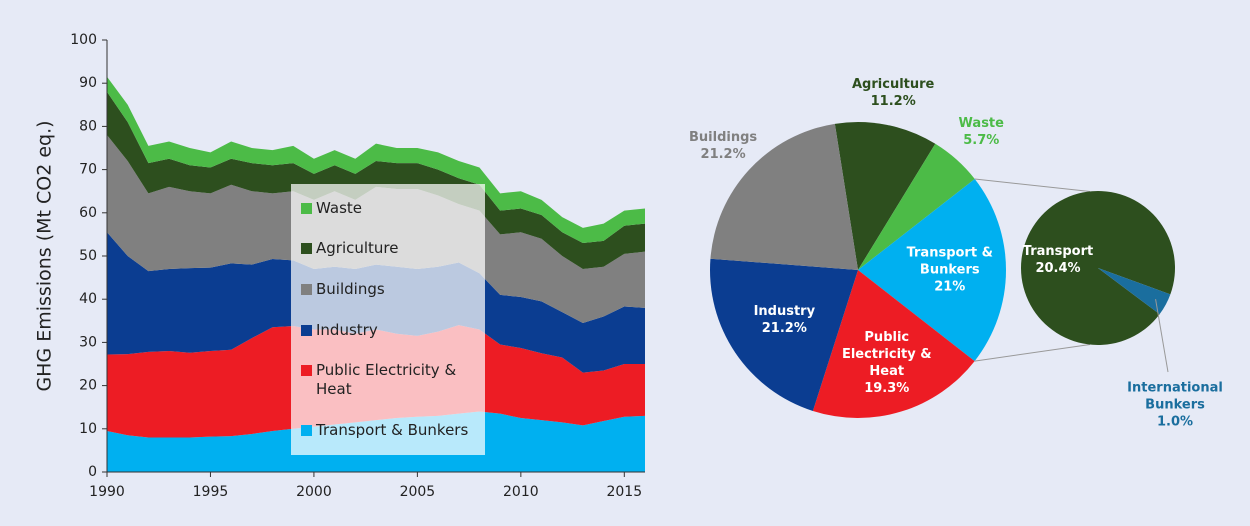 Image resolution: width=1250 pixels, height=526 pixels. Describe the element at coordinates (1058, 251) in the screenshot. I see `slice-name: Transport` at that location.